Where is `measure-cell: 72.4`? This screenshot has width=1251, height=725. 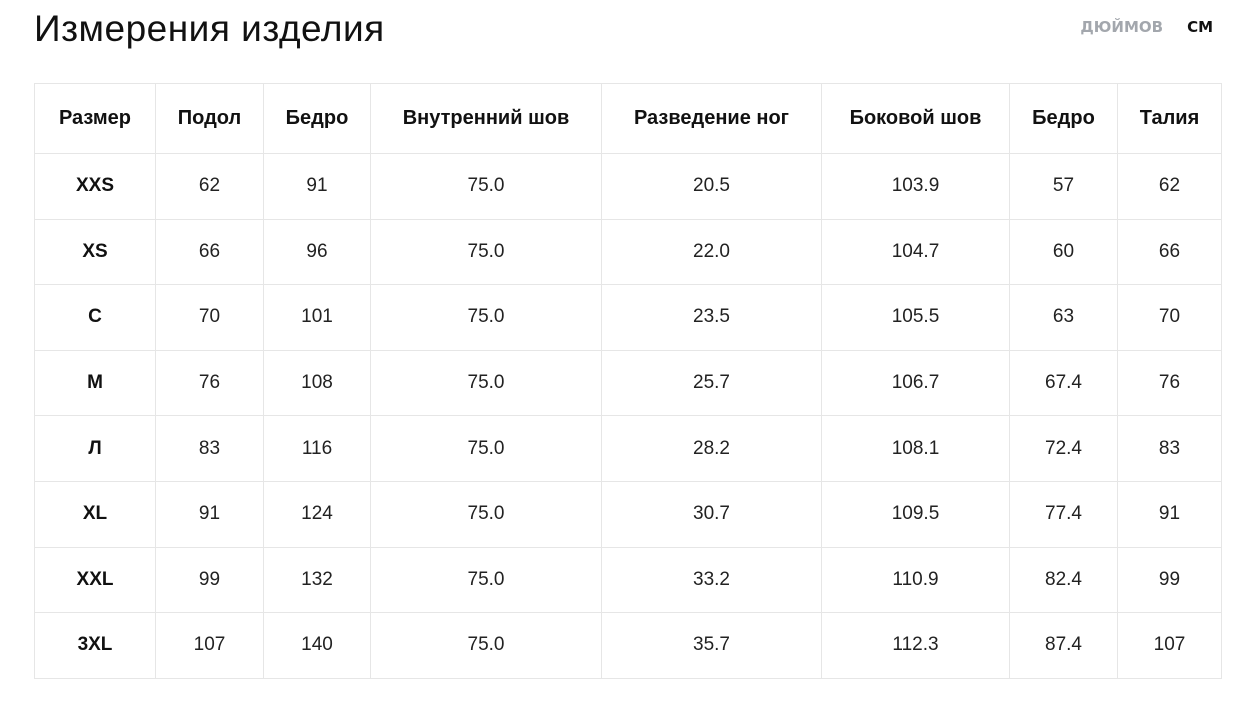 measure-cell: 72.4 is located at coordinates (1063, 448).